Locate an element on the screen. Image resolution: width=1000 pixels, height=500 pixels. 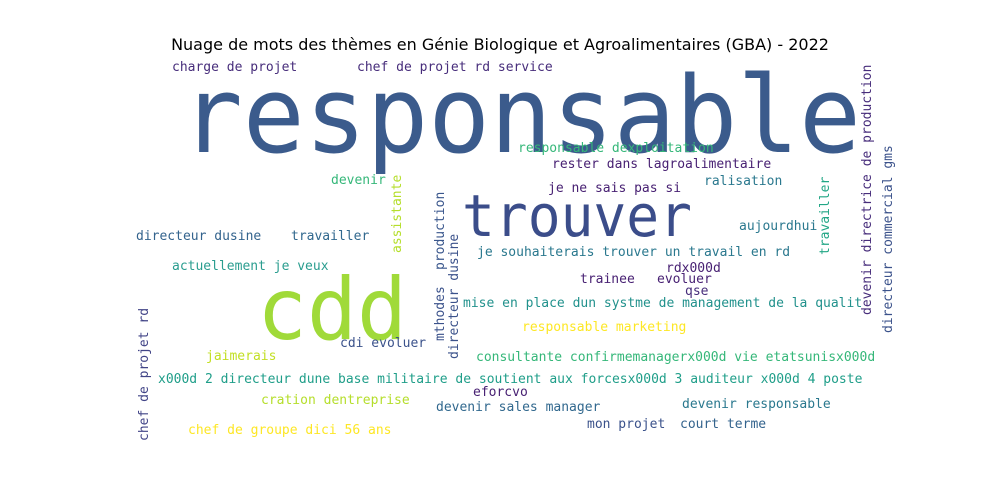
word-14: actuellement je veux is located at coordinates (250, 266).